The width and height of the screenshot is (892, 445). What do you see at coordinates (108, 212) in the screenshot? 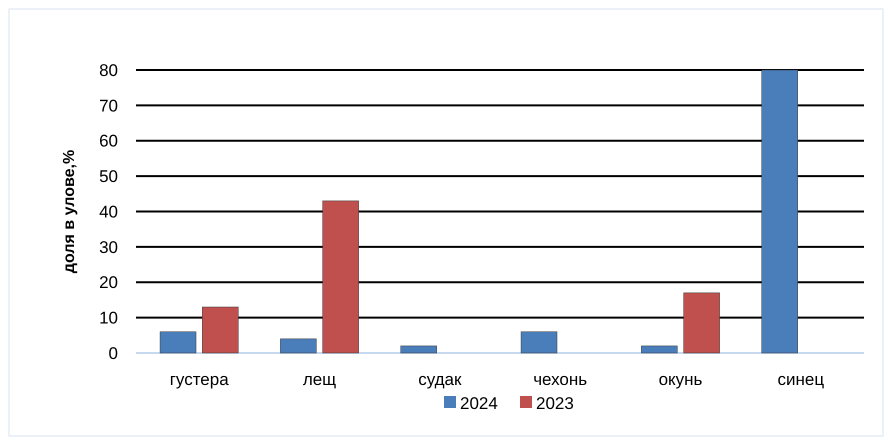
I see `y-tick-label: 40` at bounding box center [108, 212].